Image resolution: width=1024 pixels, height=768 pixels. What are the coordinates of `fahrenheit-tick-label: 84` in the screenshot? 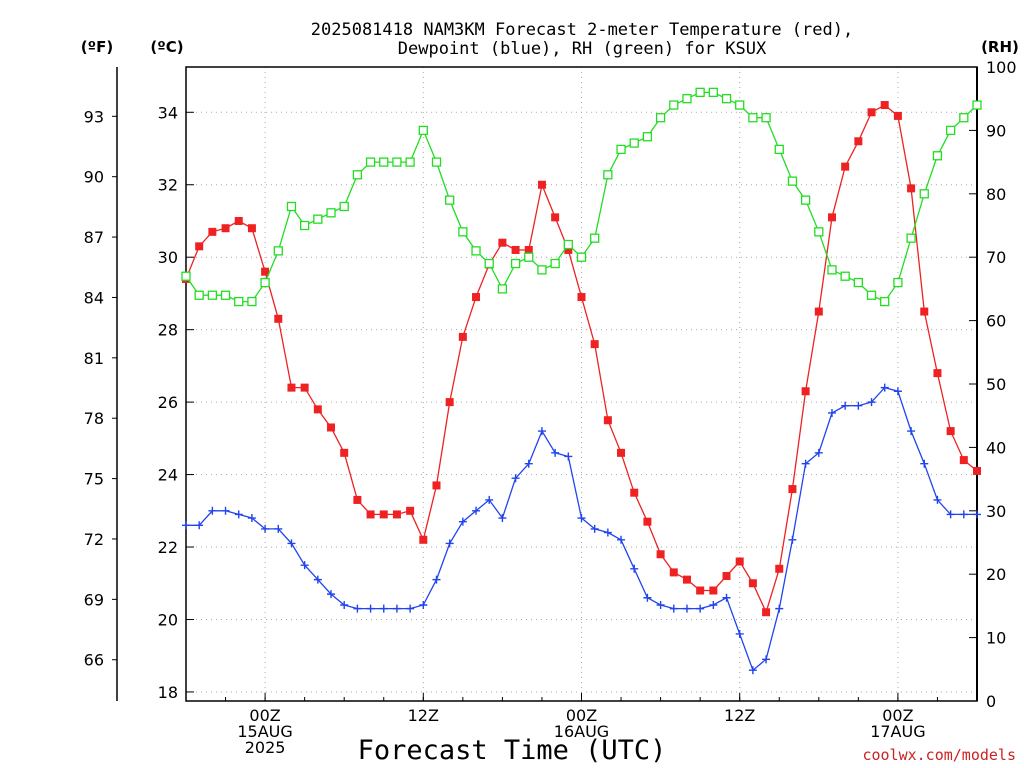 It's located at (94, 297).